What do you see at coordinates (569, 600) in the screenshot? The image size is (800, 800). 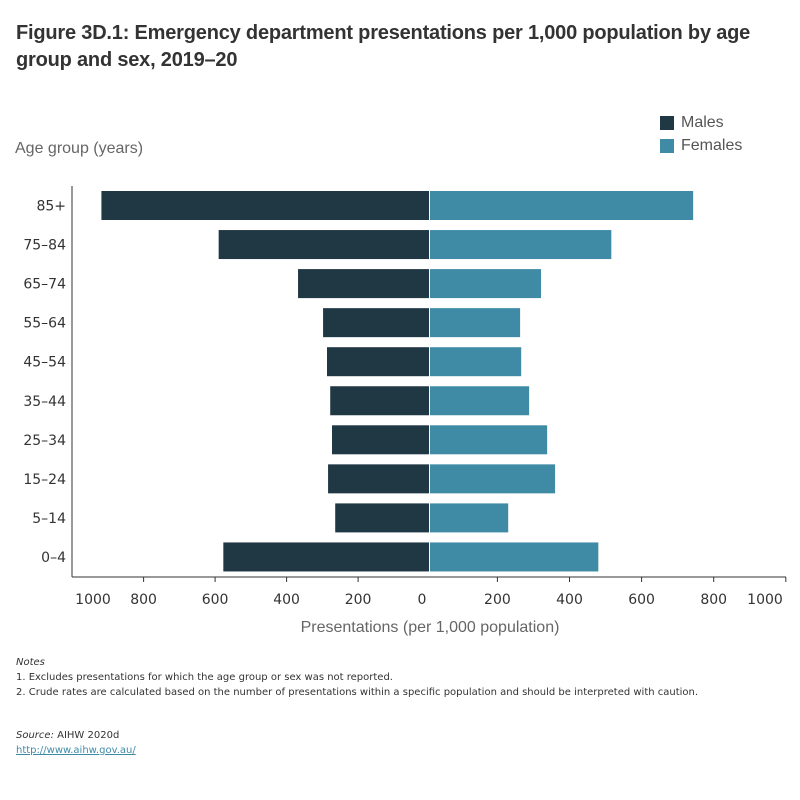 I see `x-tick-label-right: 400` at bounding box center [569, 600].